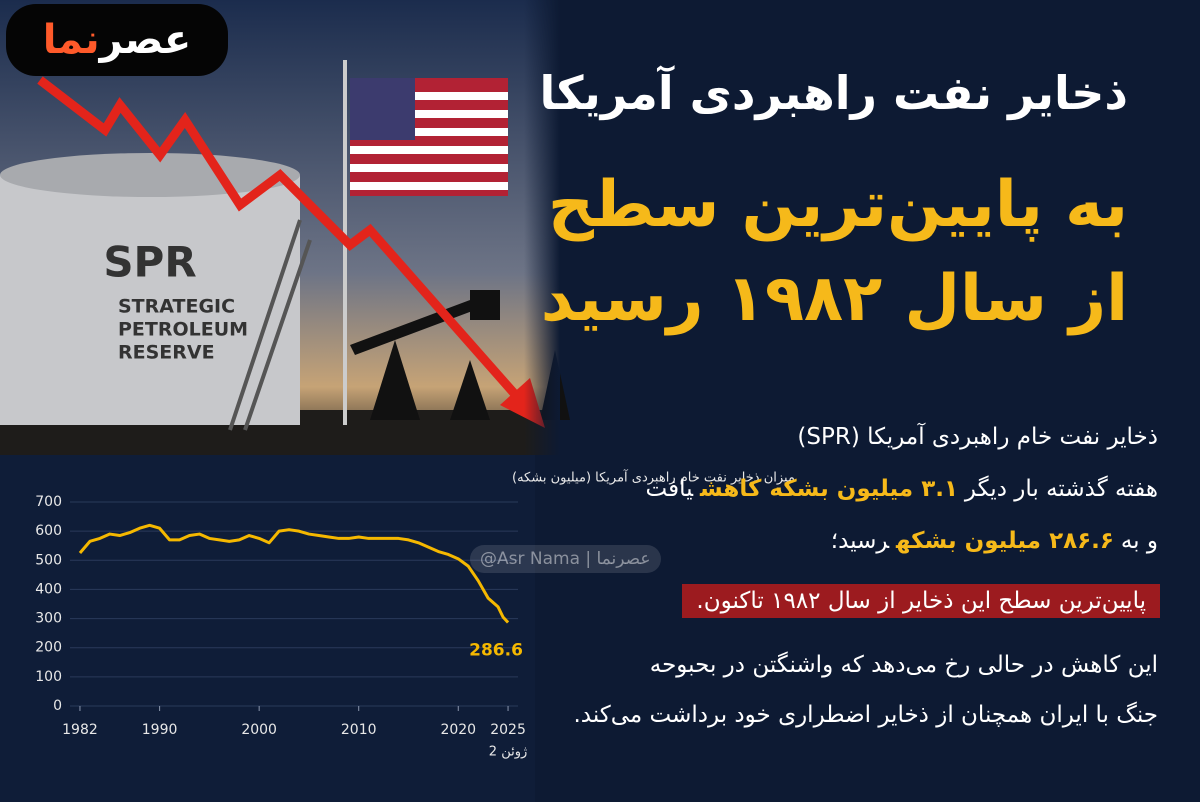 The height and width of the screenshot is (802, 1200). What do you see at coordinates (508, 730) in the screenshot?
I see `x-tick-label: 2025` at bounding box center [508, 730].